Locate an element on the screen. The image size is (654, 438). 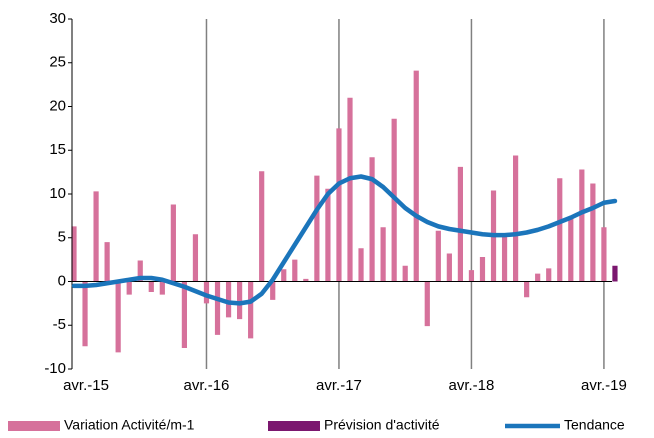
y-tick-label: 0 is located at coordinates (62, 280).